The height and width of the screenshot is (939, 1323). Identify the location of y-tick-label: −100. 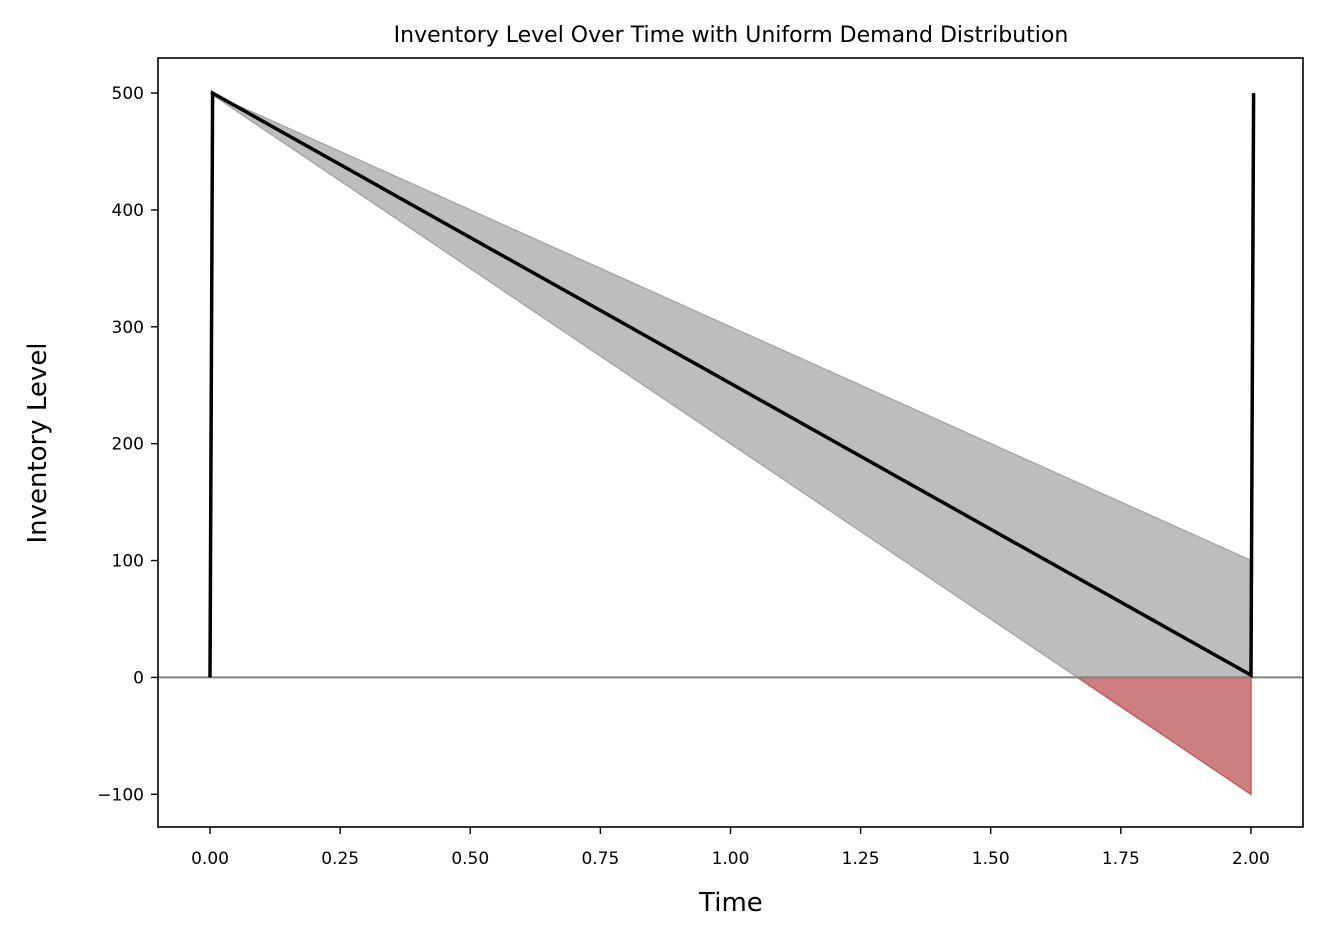
(120, 795).